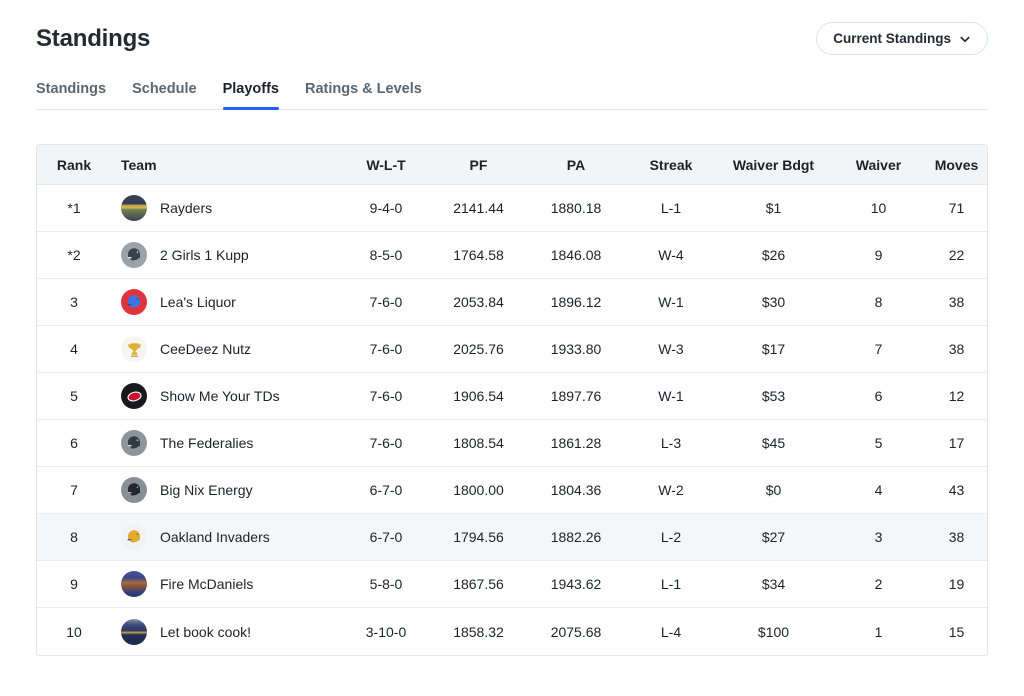 The height and width of the screenshot is (696, 1024). I want to click on team-cell: 2 Girls 1 Kupp, so click(226, 255).